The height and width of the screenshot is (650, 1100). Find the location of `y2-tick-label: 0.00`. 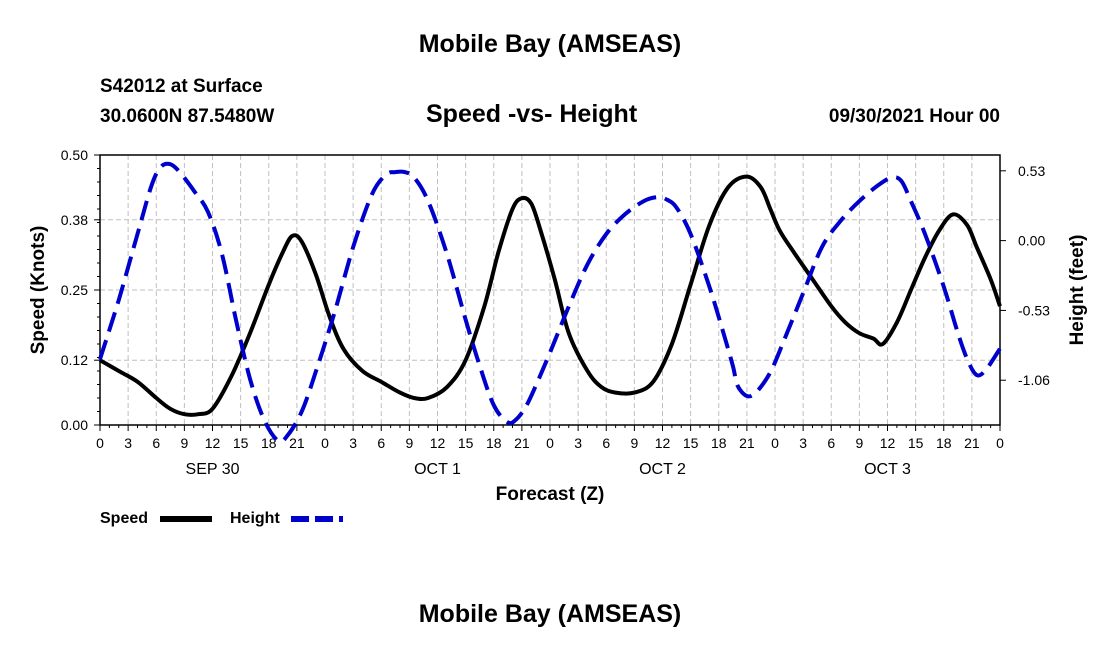

y2-tick-label: 0.00 is located at coordinates (1031, 241).